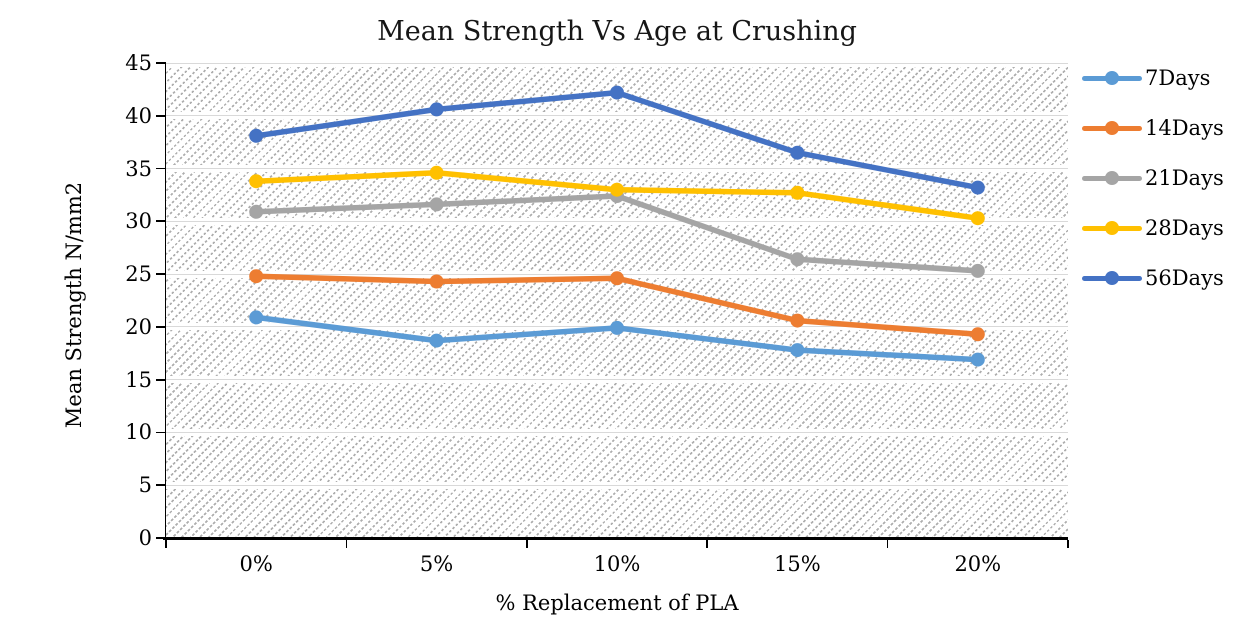 This screenshot has width=1260, height=638. I want to click on x-tick-label-0%: 0%, so click(256, 564).